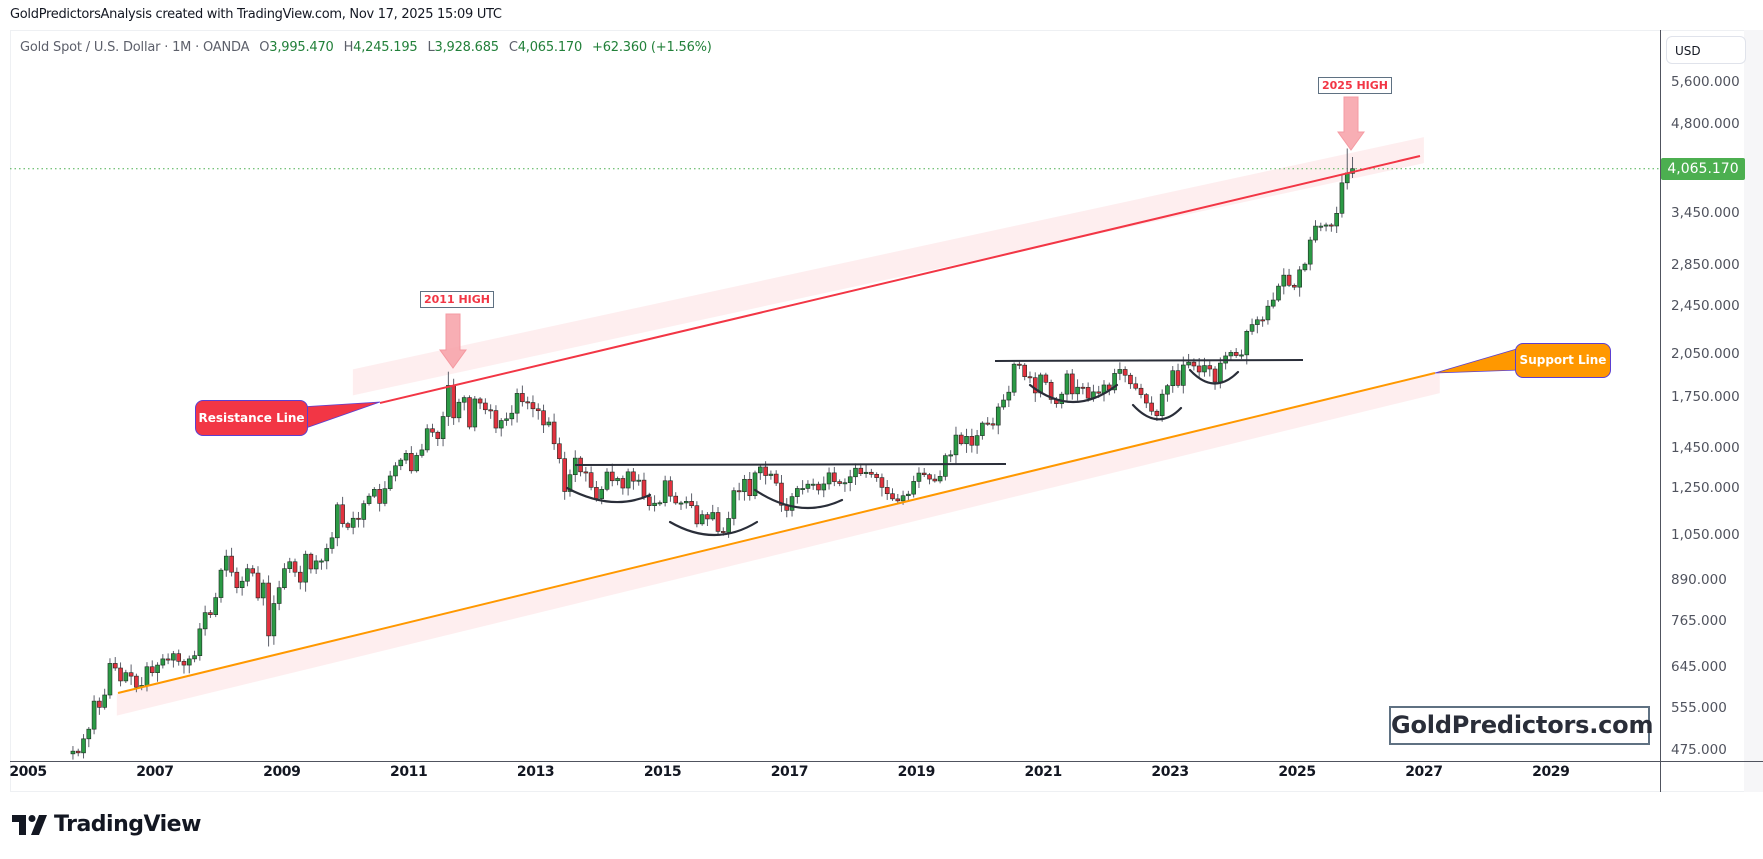  Describe the element at coordinates (789, 772) in the screenshot. I see `year-tick-label: 2017` at that location.